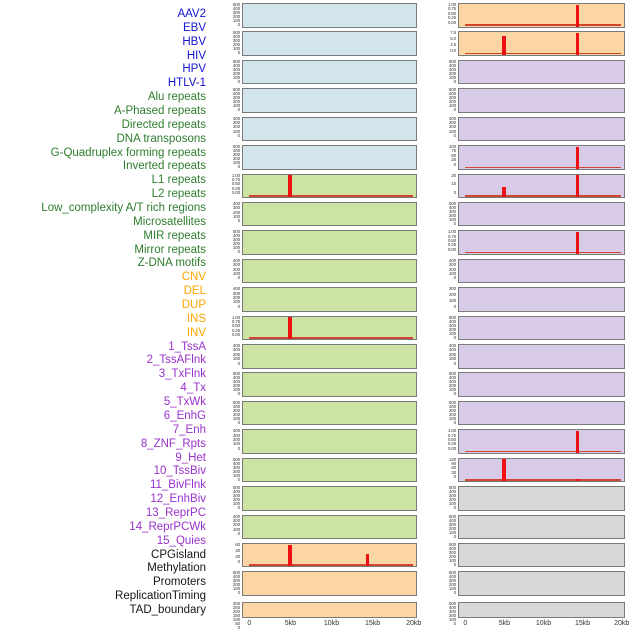  Describe the element at coordinates (439, 297) in the screenshot. I see `y-axis-ticks: 300 200 100 0` at that location.